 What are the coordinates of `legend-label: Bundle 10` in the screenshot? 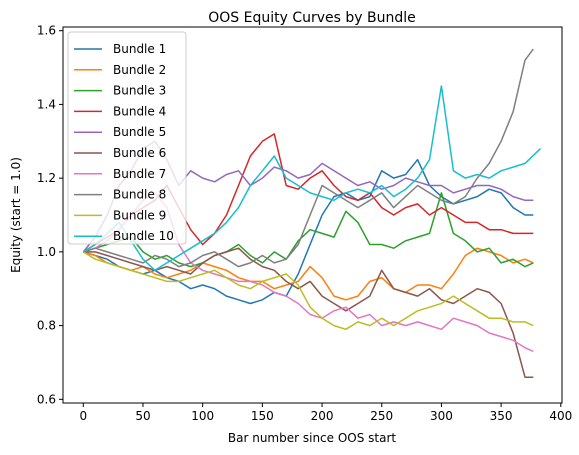 It's located at (143, 236).